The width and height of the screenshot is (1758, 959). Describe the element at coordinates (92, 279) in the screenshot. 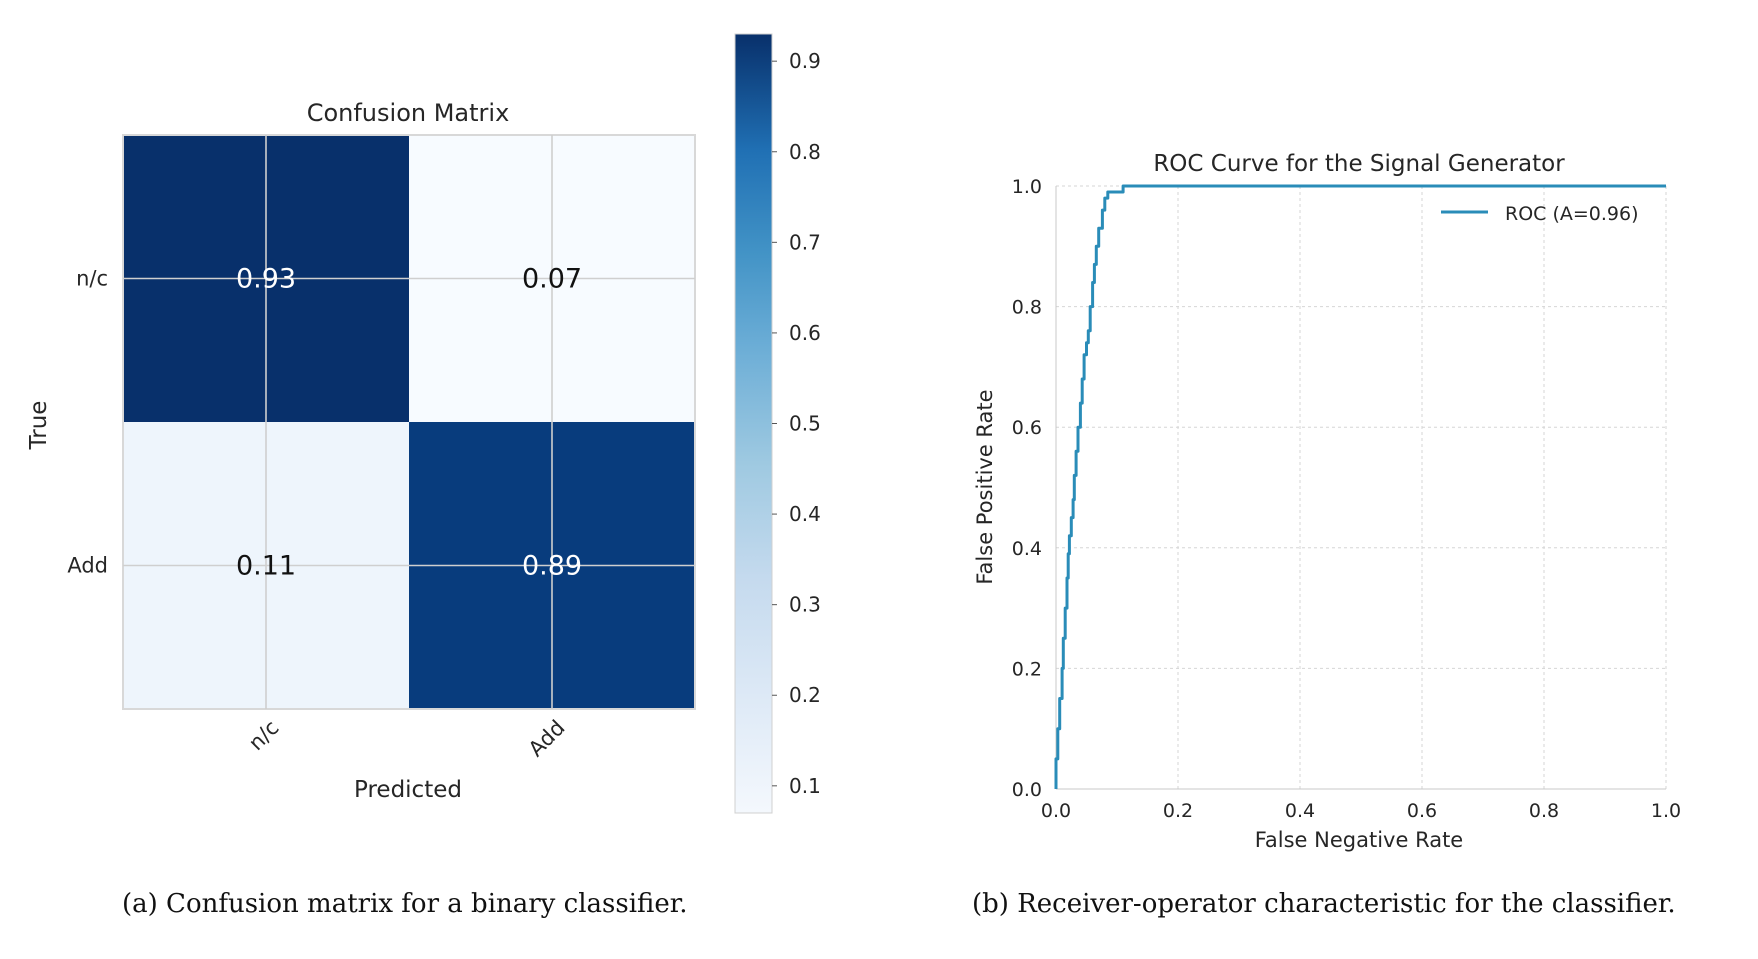

I see `cm-y-tick-label: n/c` at that location.